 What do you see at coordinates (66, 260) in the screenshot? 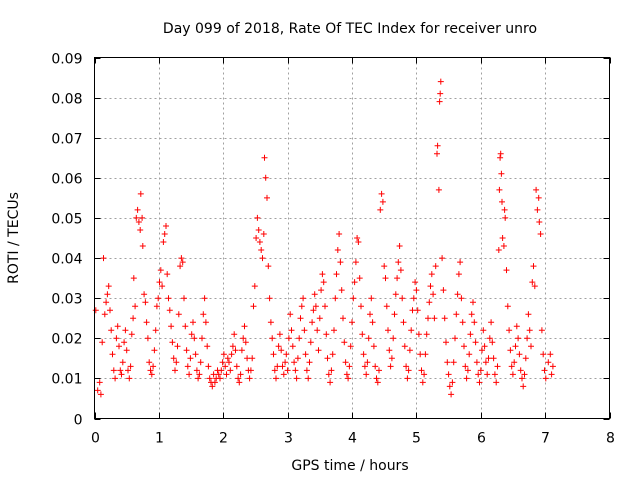
I see `y-tick-label: 0.04` at bounding box center [66, 260].